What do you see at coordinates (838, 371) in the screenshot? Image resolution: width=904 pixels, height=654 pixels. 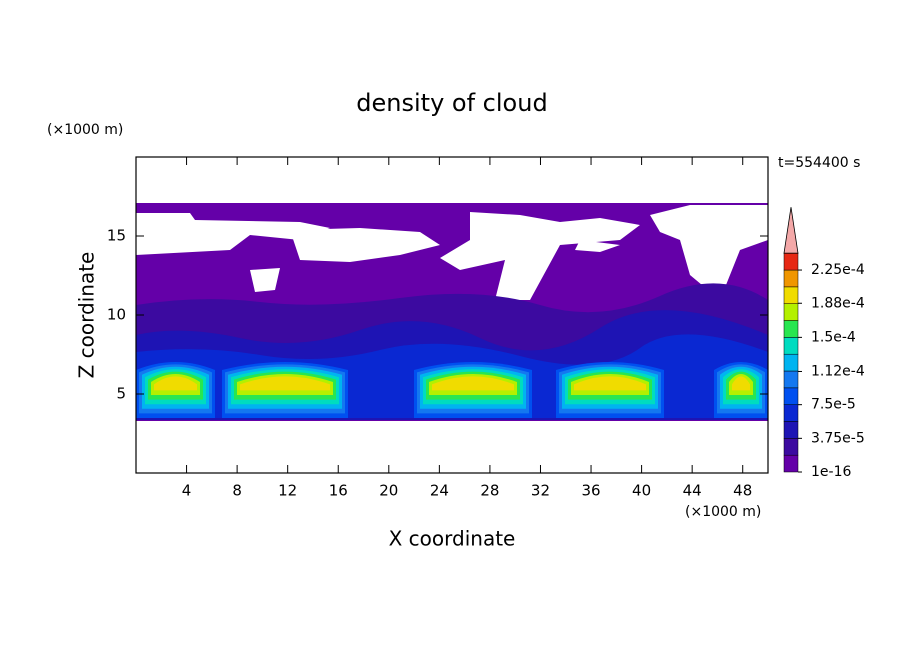 I see `colorbar-tick-label: 1.12e-4` at bounding box center [838, 371].